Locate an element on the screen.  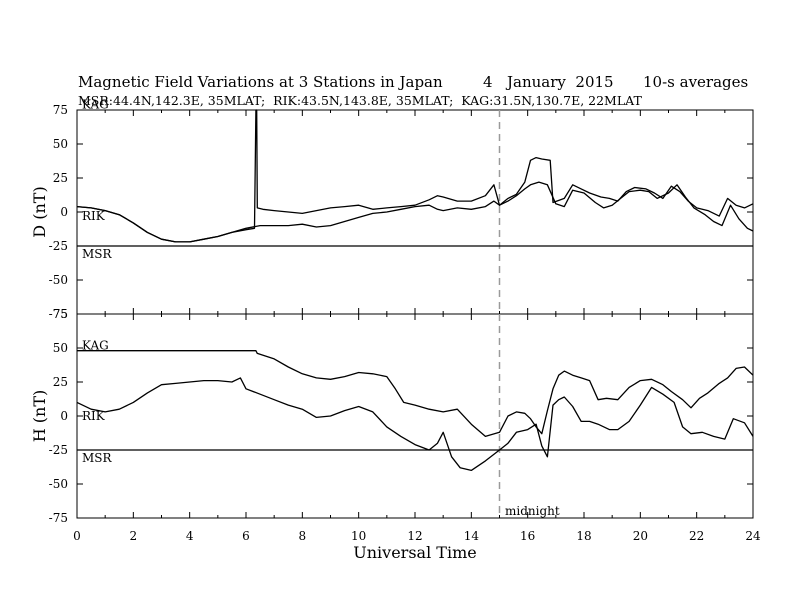
d-ytick-label: 50 is located at coordinates (60, 144).